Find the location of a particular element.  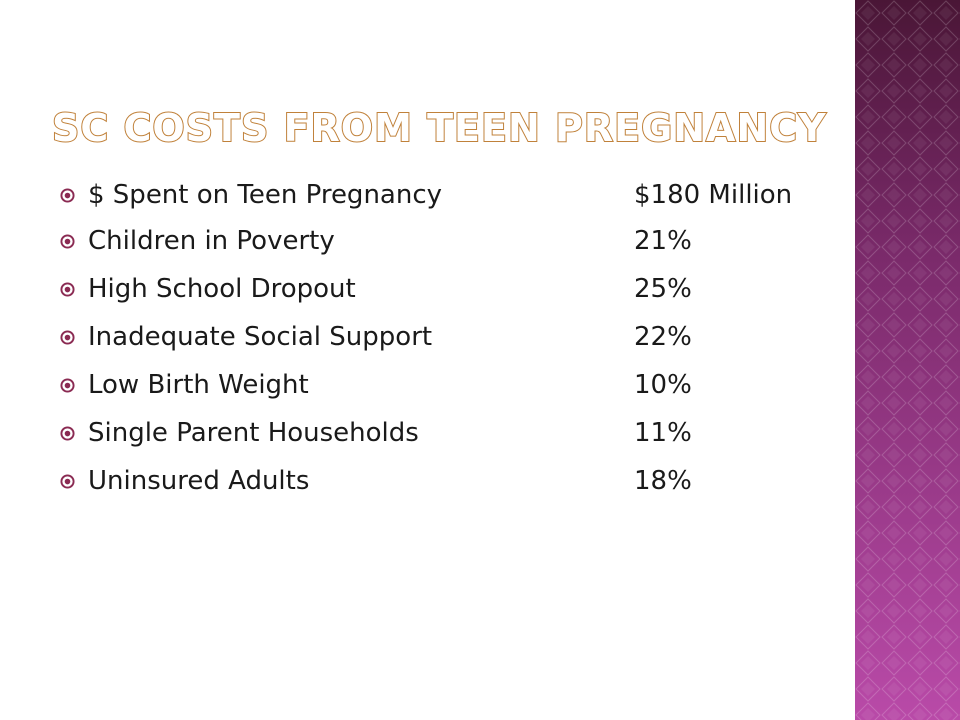

item-label: Single Parent Households is located at coordinates (253, 433).